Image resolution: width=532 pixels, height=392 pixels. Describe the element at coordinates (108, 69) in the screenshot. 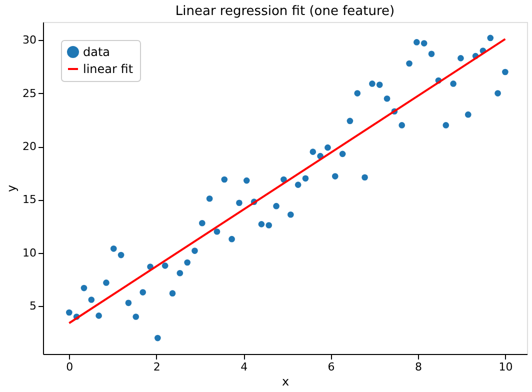

I see `legend-label: linear fit` at that location.